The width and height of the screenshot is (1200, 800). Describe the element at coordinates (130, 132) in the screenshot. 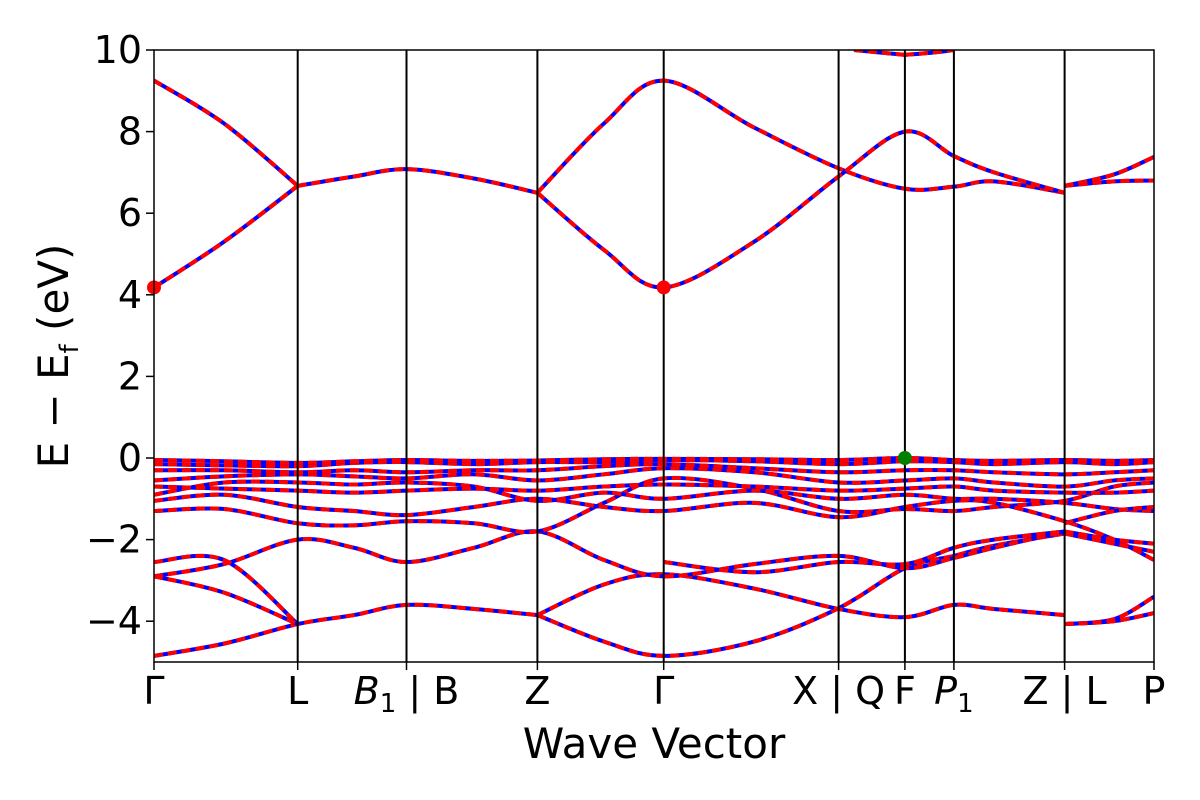

I see `y-tick-label: 8` at that location.